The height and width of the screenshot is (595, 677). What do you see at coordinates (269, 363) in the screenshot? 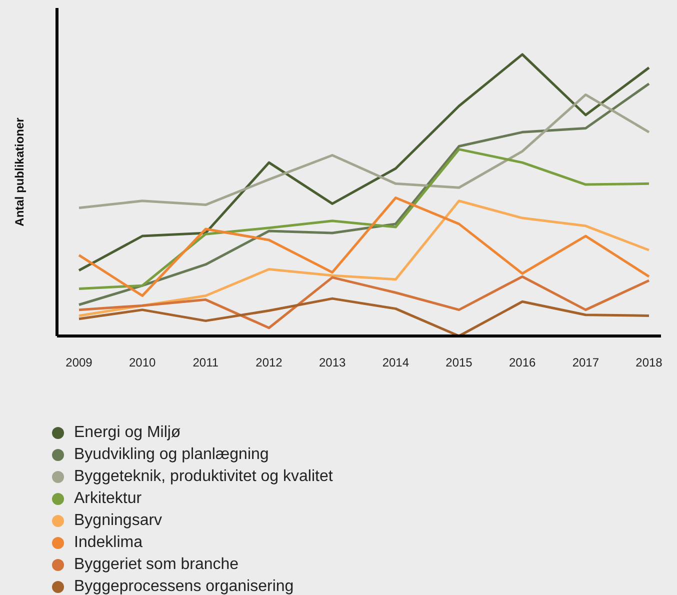
I see `x-tick-label: 2012` at bounding box center [269, 363].